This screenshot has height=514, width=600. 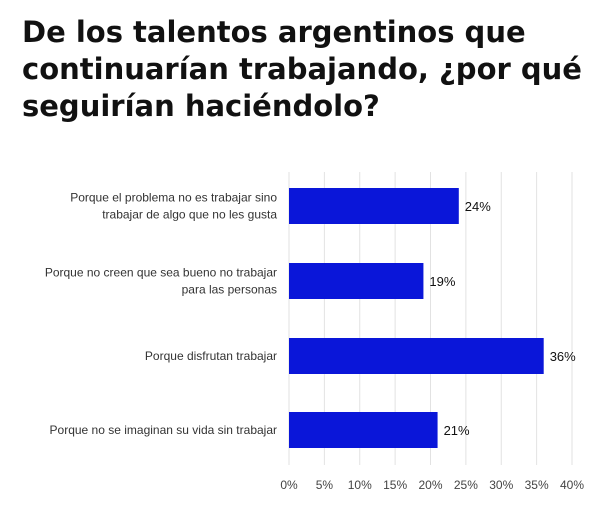 I want to click on category-label: Porque disfrutan trabajar, so click(x=211, y=356).